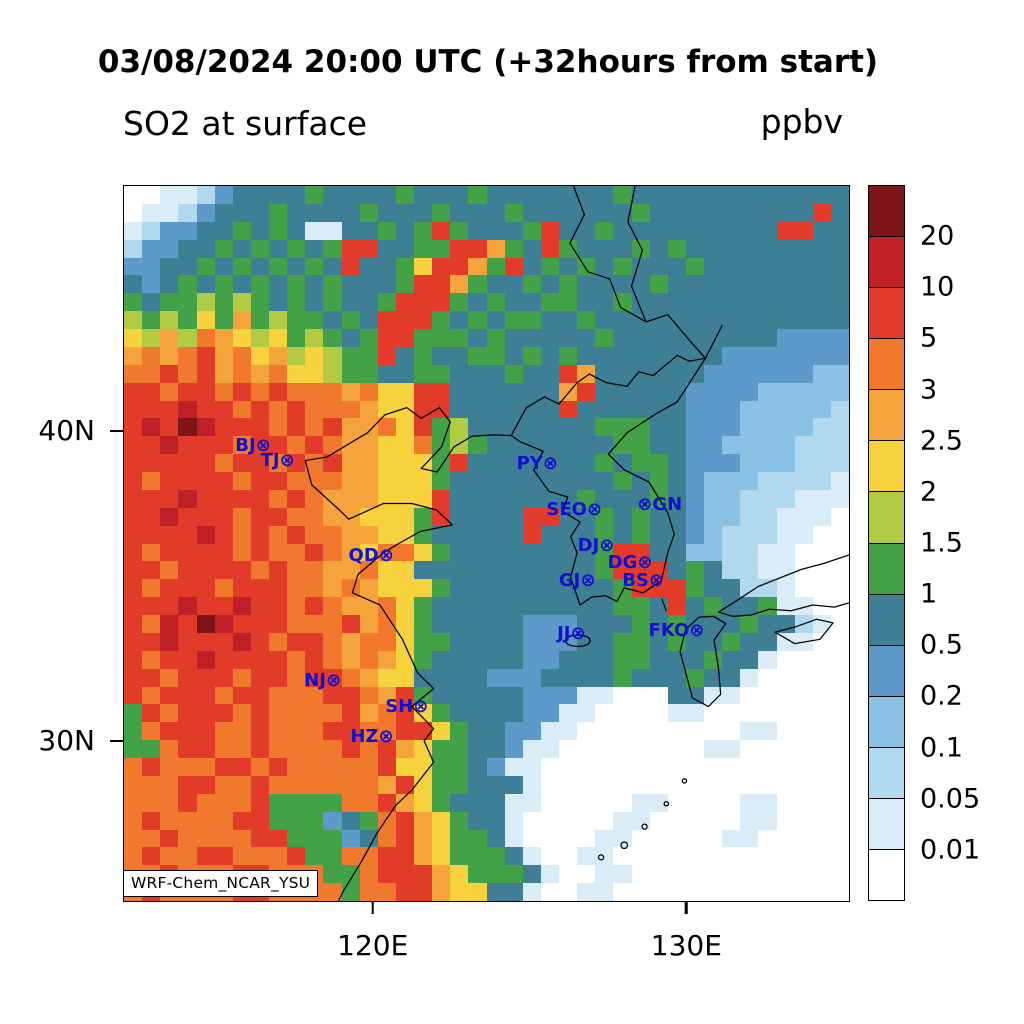 The image size is (1024, 1024). I want to click on city-marker-bj: BJ⊗, so click(253, 446).